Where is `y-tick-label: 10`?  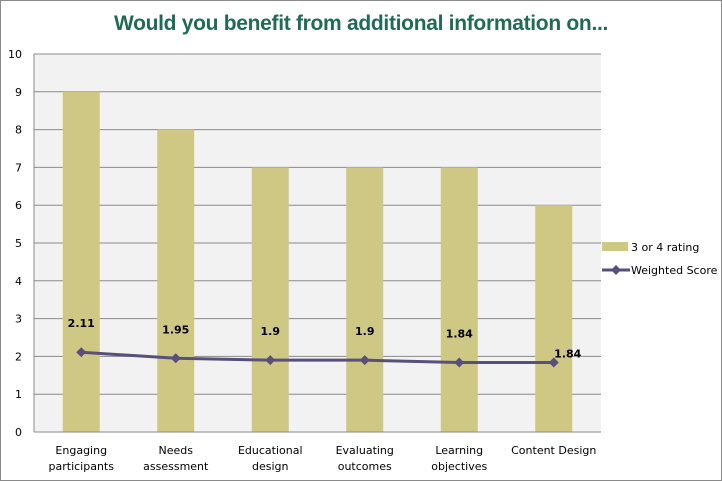
y-tick-label: 10 is located at coordinates (15, 54).